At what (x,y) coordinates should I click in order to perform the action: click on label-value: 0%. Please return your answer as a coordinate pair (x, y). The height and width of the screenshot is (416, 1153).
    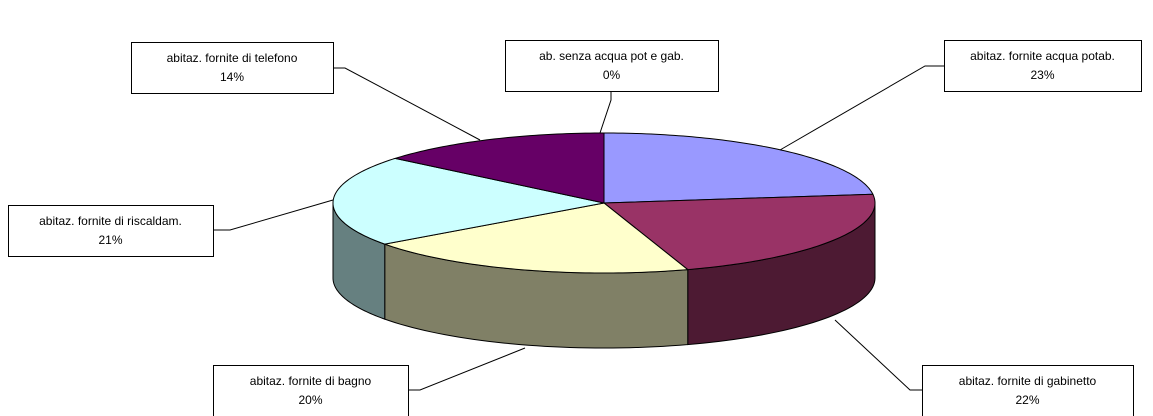
    Looking at the image, I should click on (612, 75).